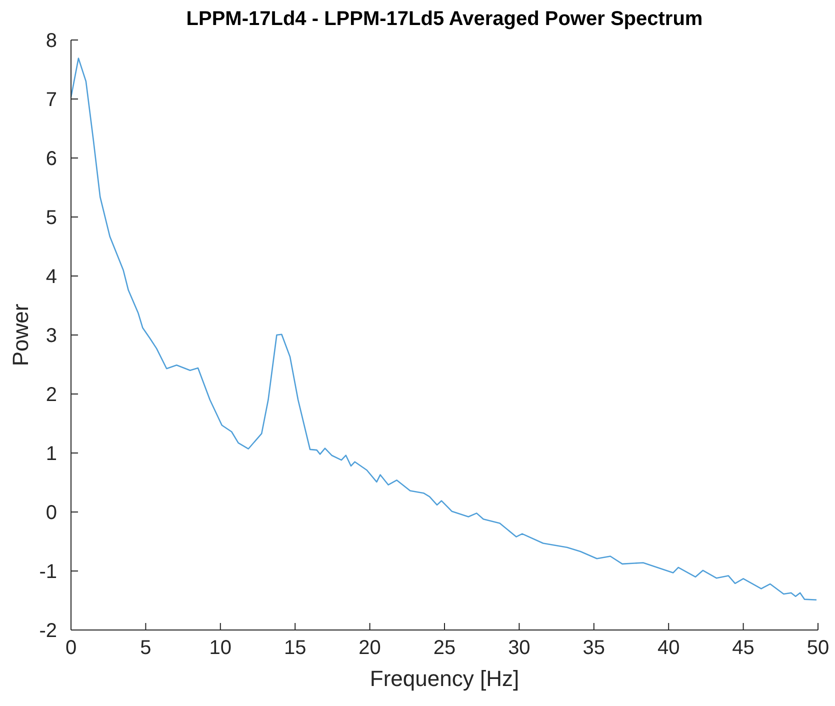 The height and width of the screenshot is (706, 835). Describe the element at coordinates (48, 631) in the screenshot. I see `y-tick-label: -2` at that location.